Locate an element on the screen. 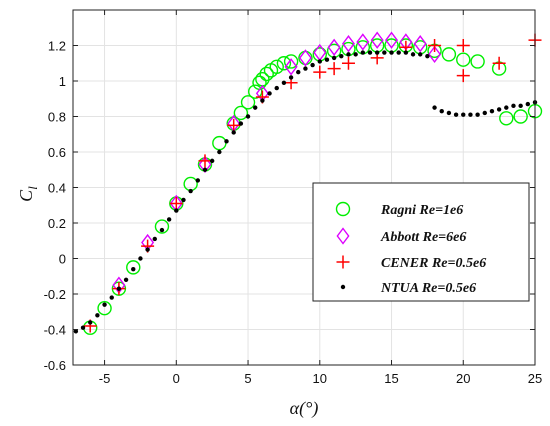  y-tick-label: 0.8 is located at coordinates (57, 117).